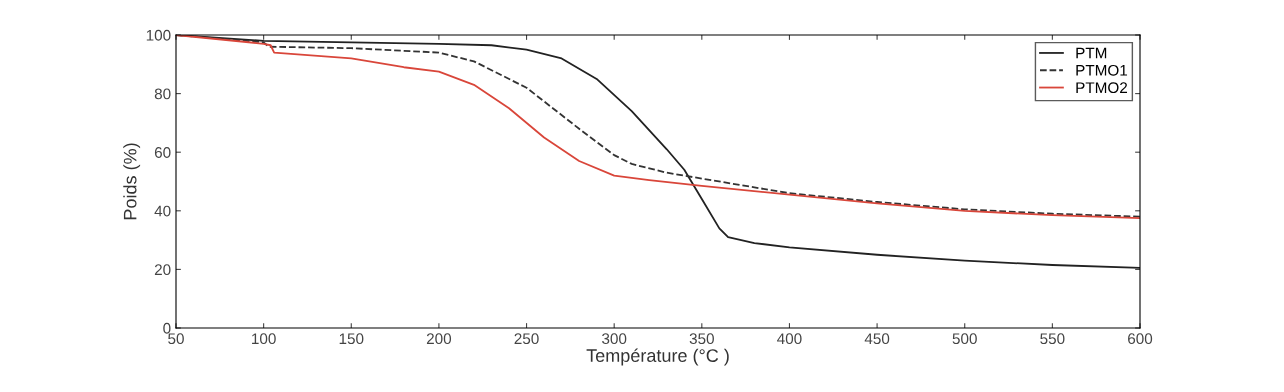 Image resolution: width=1284 pixels, height=392 pixels. What do you see at coordinates (162, 211) in the screenshot?
I see `y-tick-label: 40` at bounding box center [162, 211].